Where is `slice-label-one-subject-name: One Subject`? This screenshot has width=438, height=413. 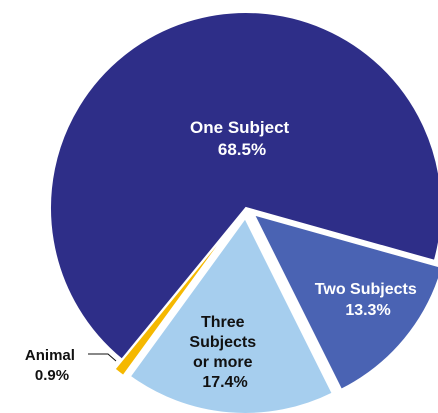
slice-label-one-subject-name: One Subject is located at coordinates (240, 127).